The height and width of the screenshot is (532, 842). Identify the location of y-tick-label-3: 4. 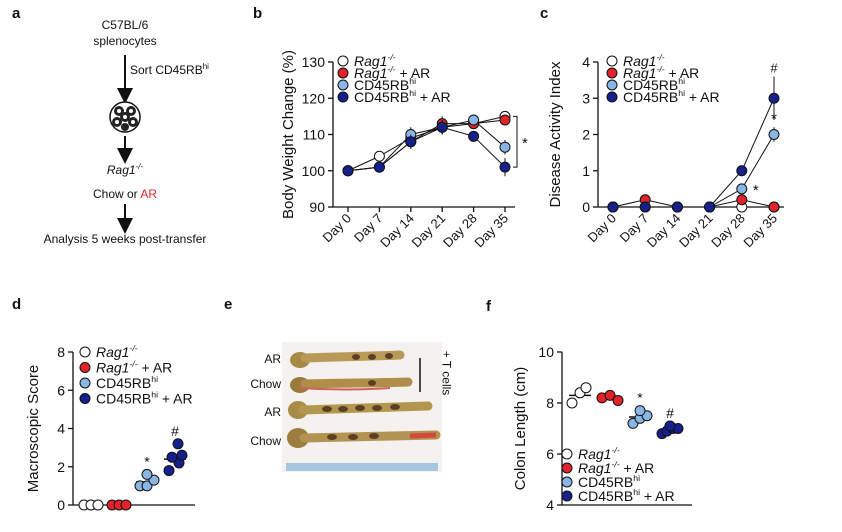
(61, 429).